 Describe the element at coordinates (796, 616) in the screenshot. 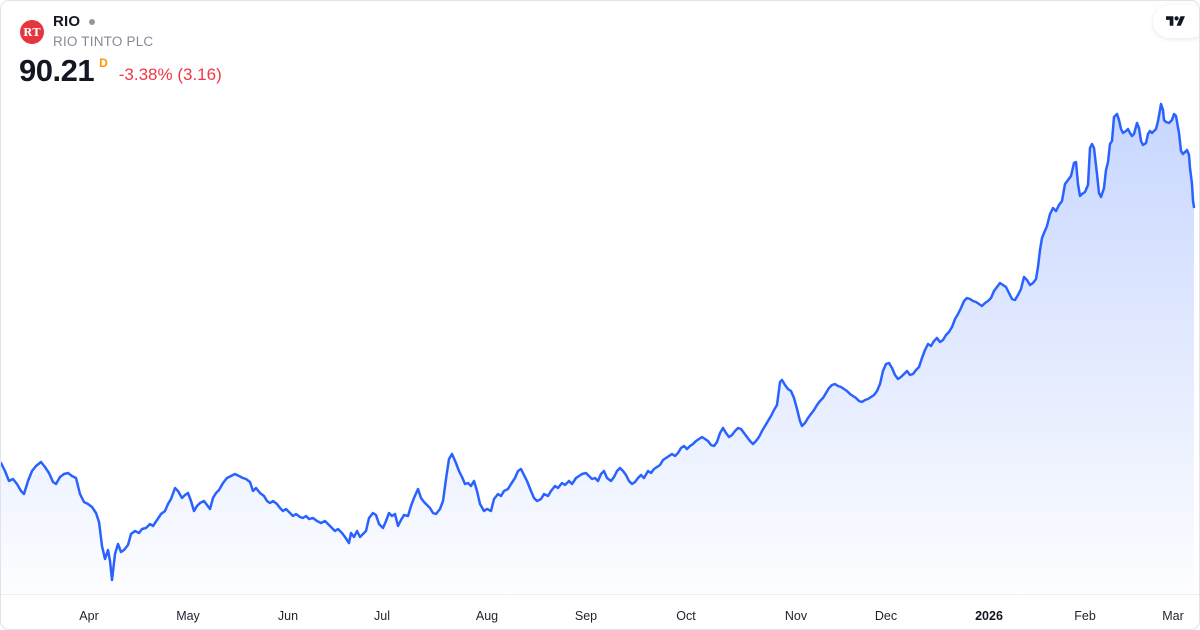

I see `x-axis-label: Nov` at that location.